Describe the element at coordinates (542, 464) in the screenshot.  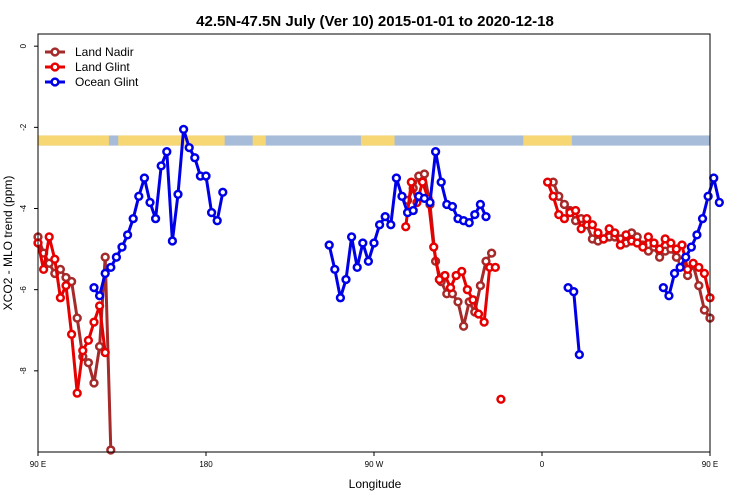
I see `x-tick-label: 0` at that location.